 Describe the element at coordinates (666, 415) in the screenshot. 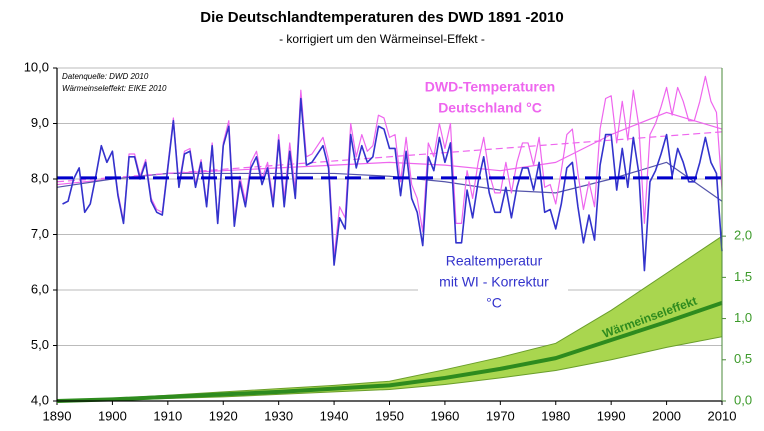

I see `x-tick-label: 2000` at that location.